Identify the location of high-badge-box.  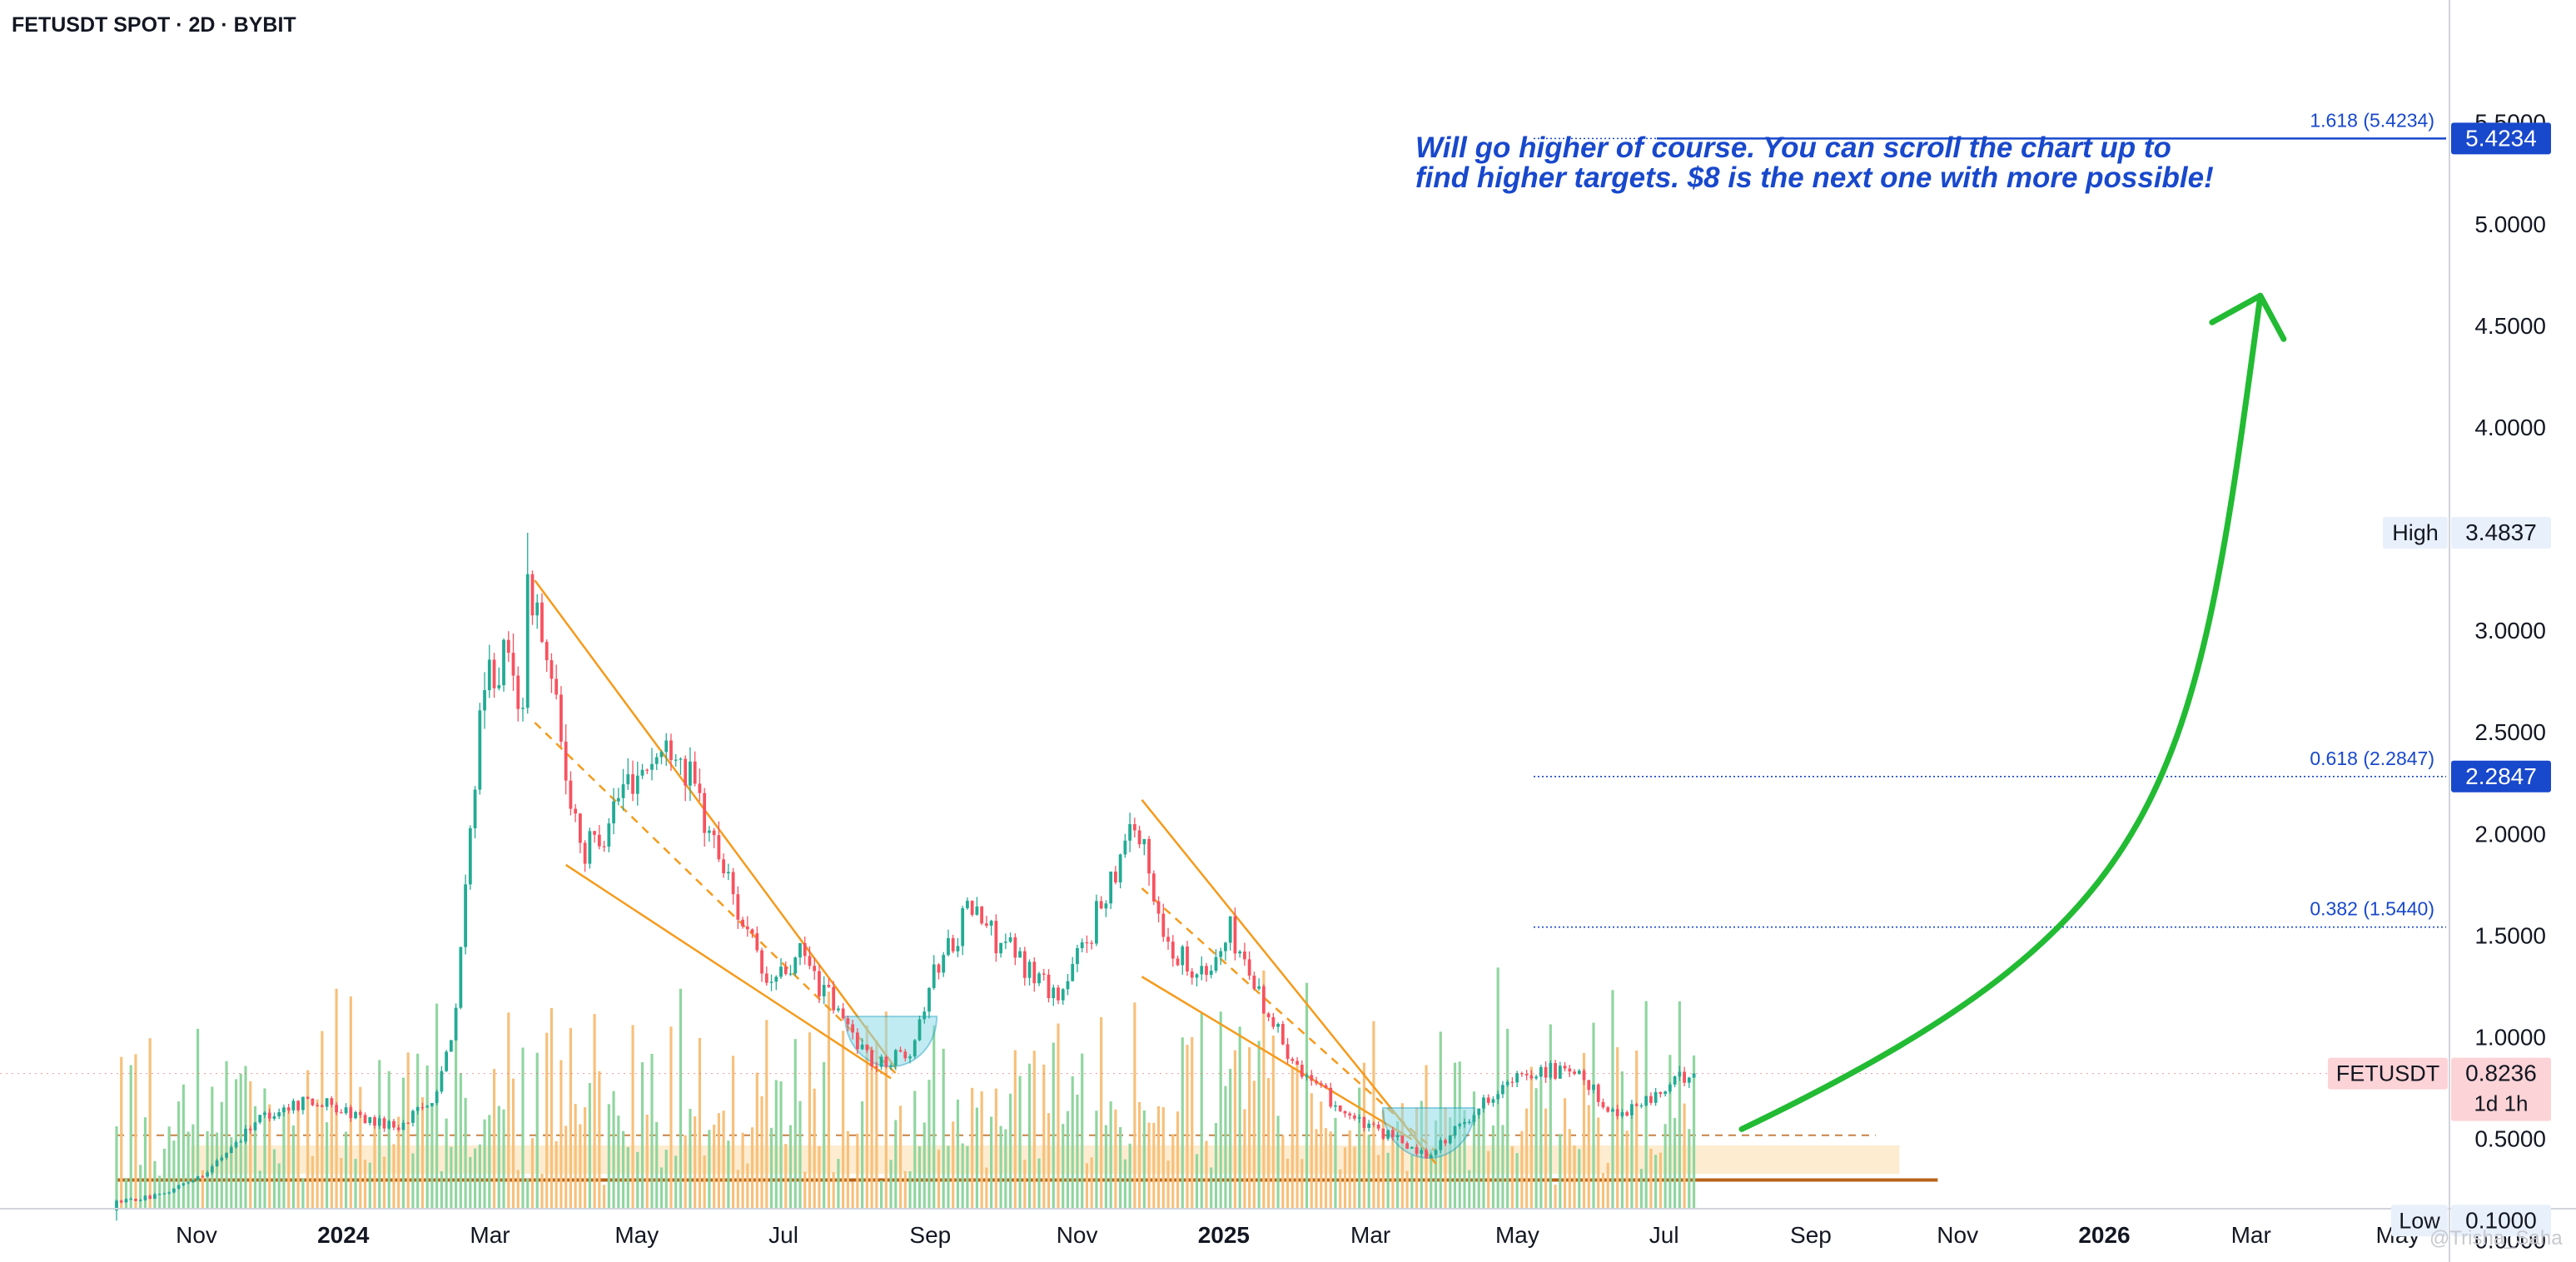
(2501, 533).